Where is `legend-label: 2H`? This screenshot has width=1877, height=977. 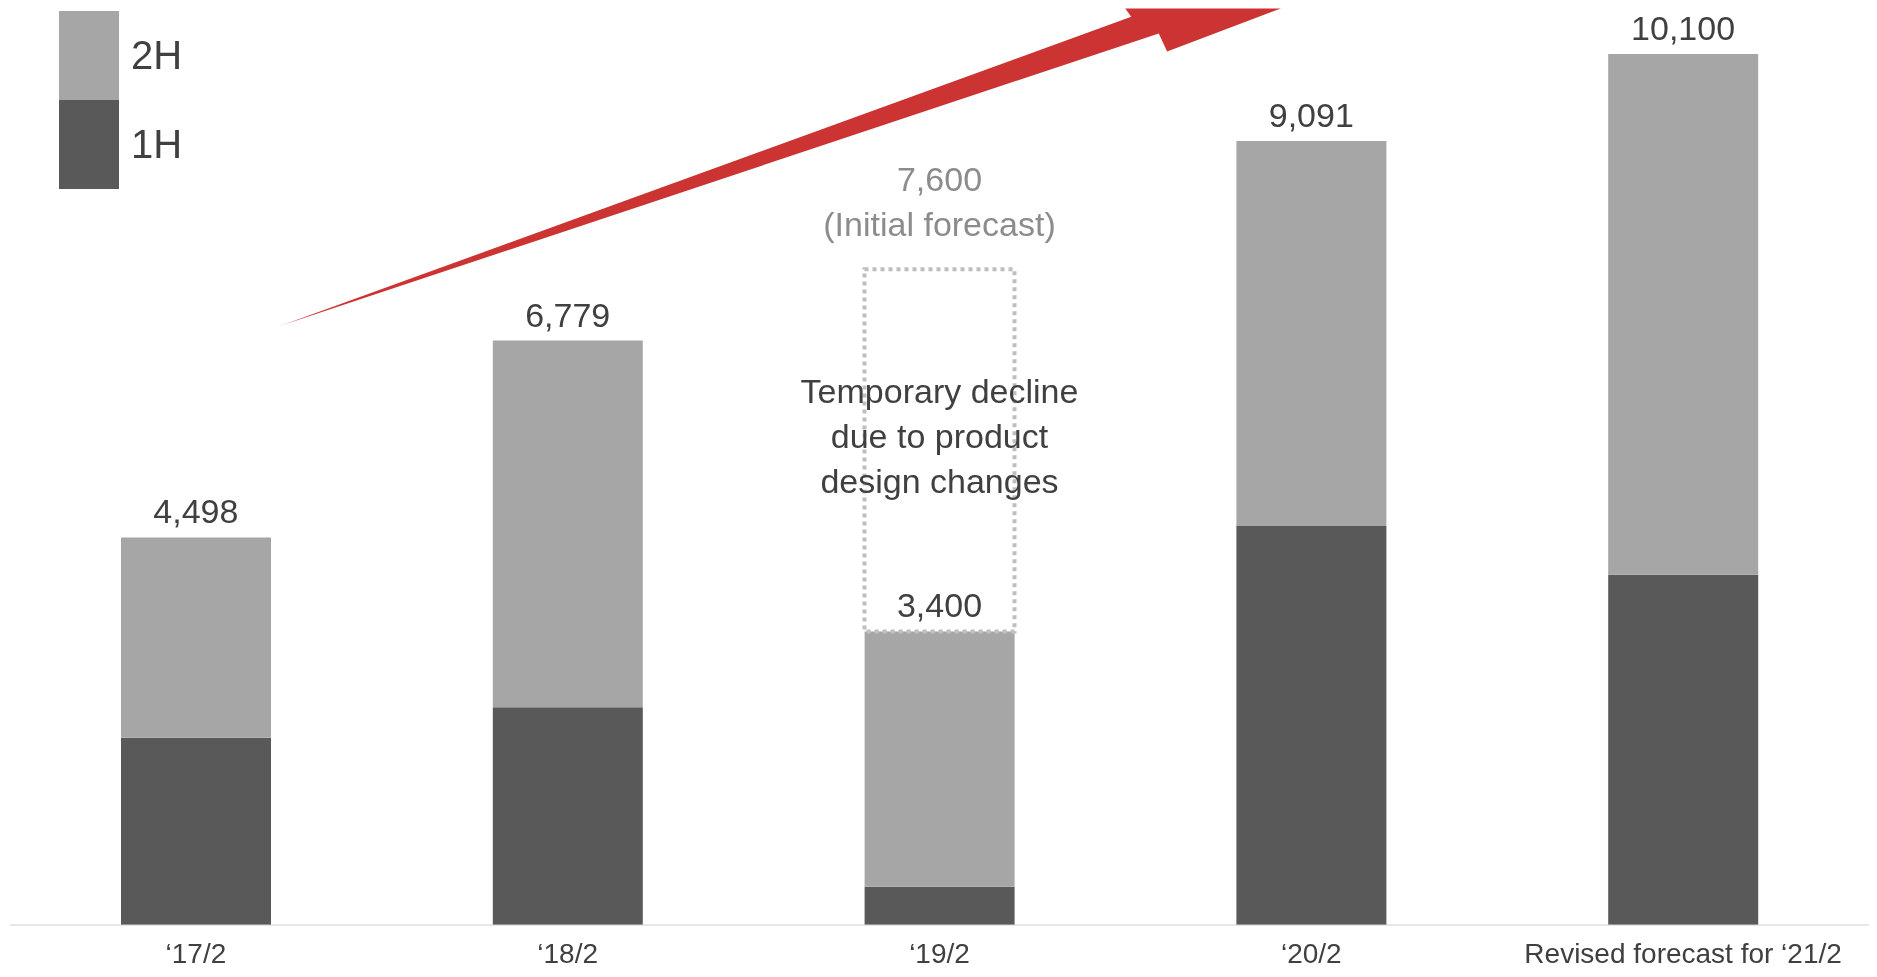 legend-label: 2H is located at coordinates (157, 55).